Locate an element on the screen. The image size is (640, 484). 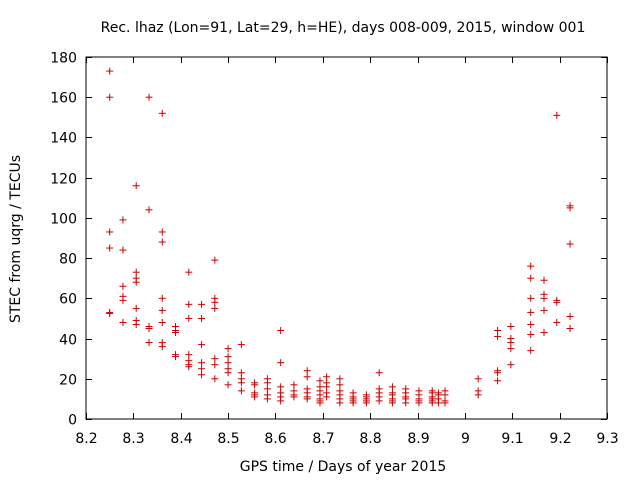
y-tick-label: 40 is located at coordinates (68, 341).